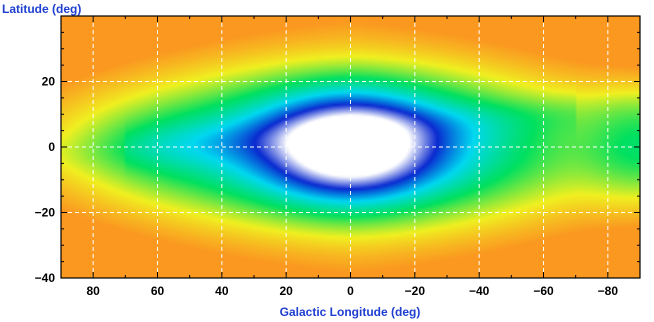  Describe the element at coordinates (41, 9) in the screenshot. I see `y-axis-title: Latitude (deg)` at that location.